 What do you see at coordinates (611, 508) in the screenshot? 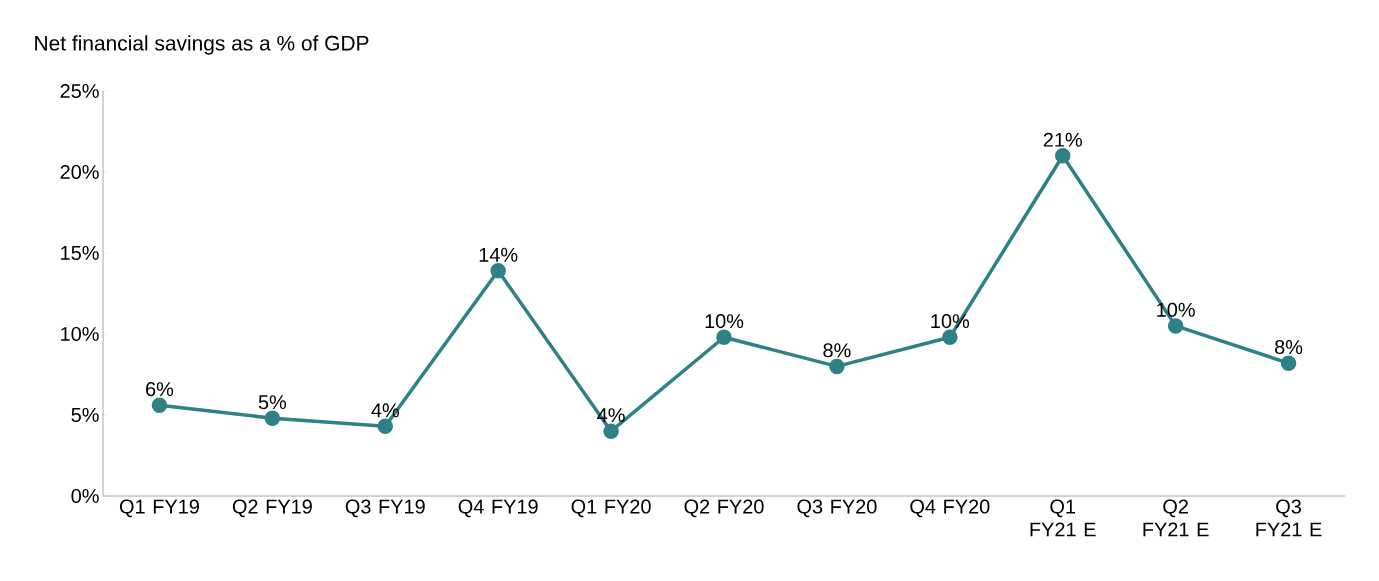
I see `x-tick-label: Q1 FY20` at bounding box center [611, 508].